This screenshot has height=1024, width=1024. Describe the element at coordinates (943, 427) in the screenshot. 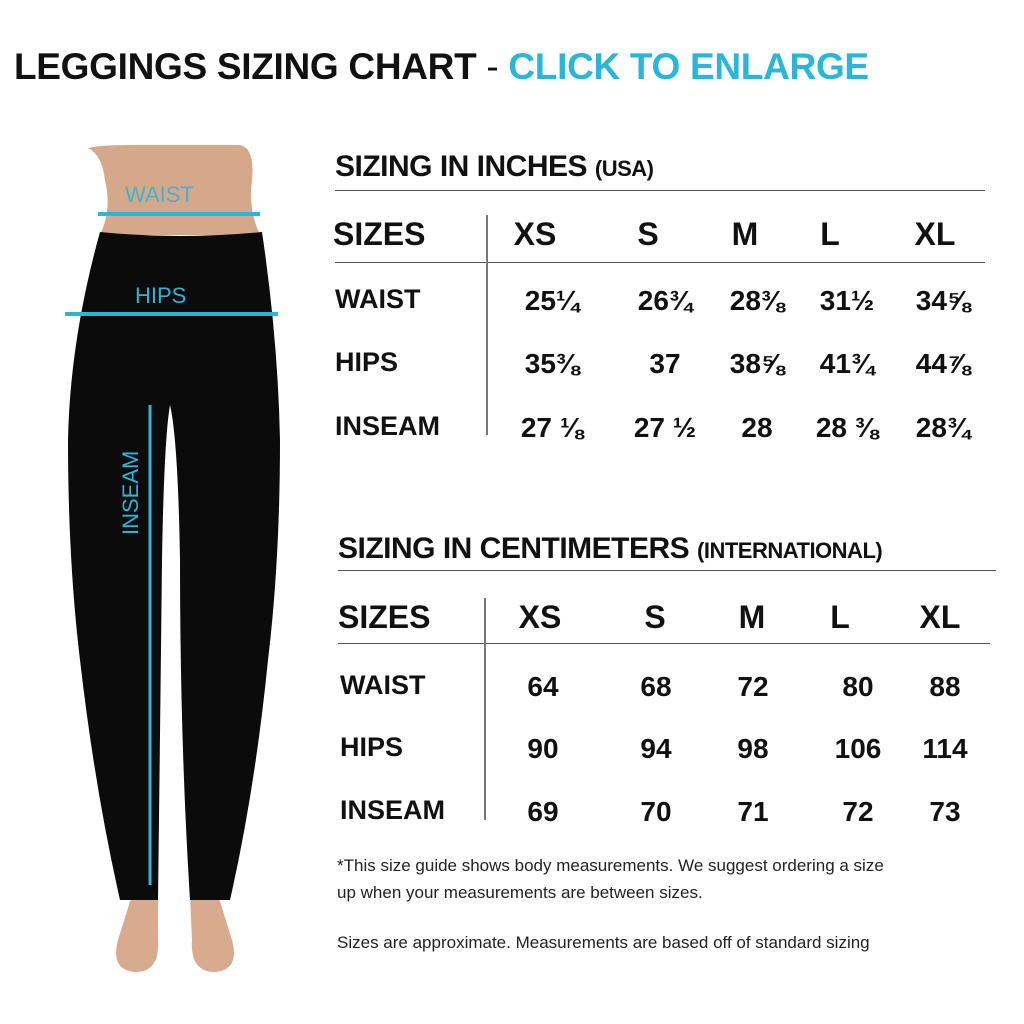

I see `size-value: 28¾` at that location.